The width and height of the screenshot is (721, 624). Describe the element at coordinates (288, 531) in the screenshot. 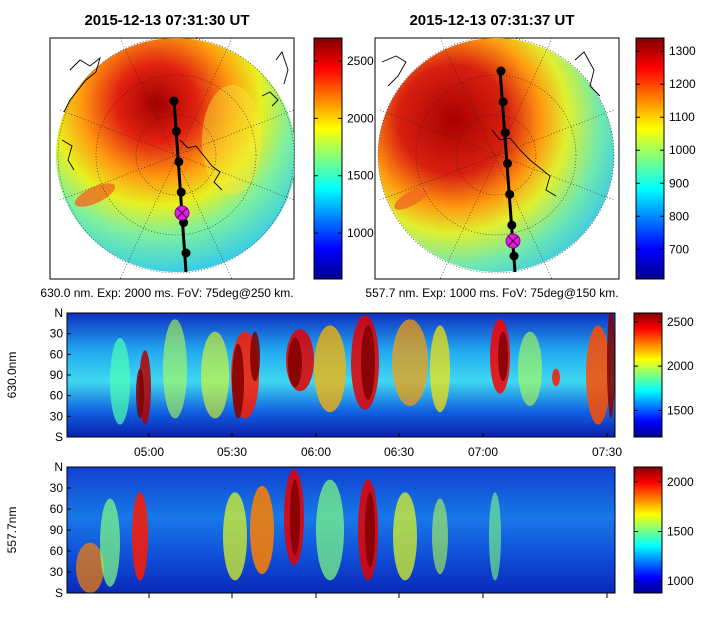

I see `keogram-557-features` at that location.